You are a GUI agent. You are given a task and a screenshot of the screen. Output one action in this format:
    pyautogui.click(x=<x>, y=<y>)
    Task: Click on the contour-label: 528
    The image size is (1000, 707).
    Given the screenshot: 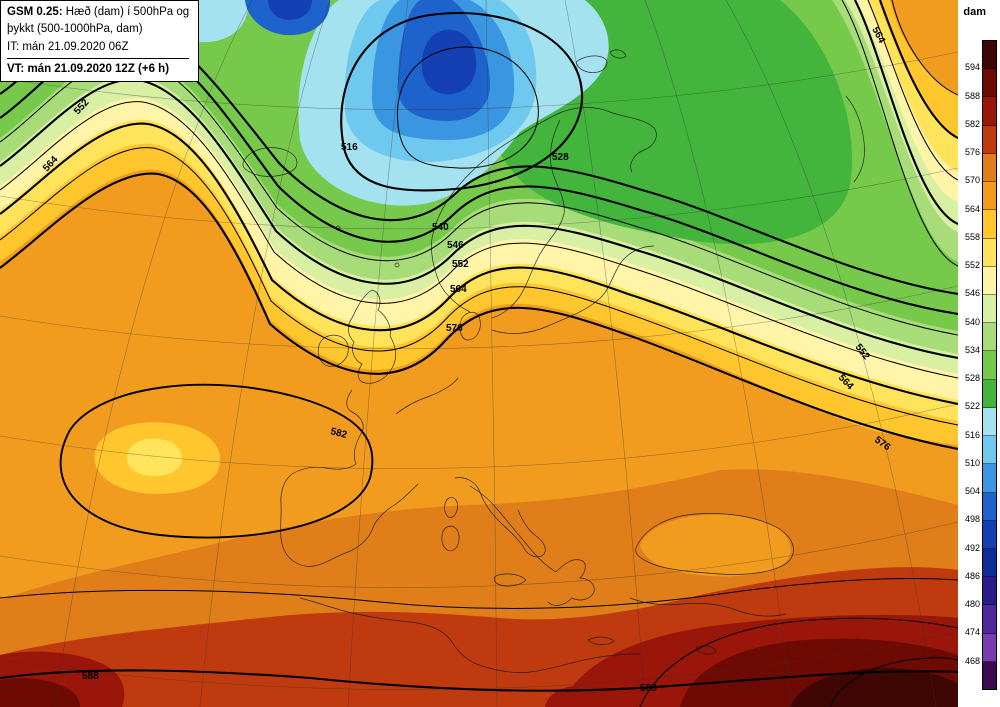 What is the action you would take?
    pyautogui.click(x=560, y=157)
    